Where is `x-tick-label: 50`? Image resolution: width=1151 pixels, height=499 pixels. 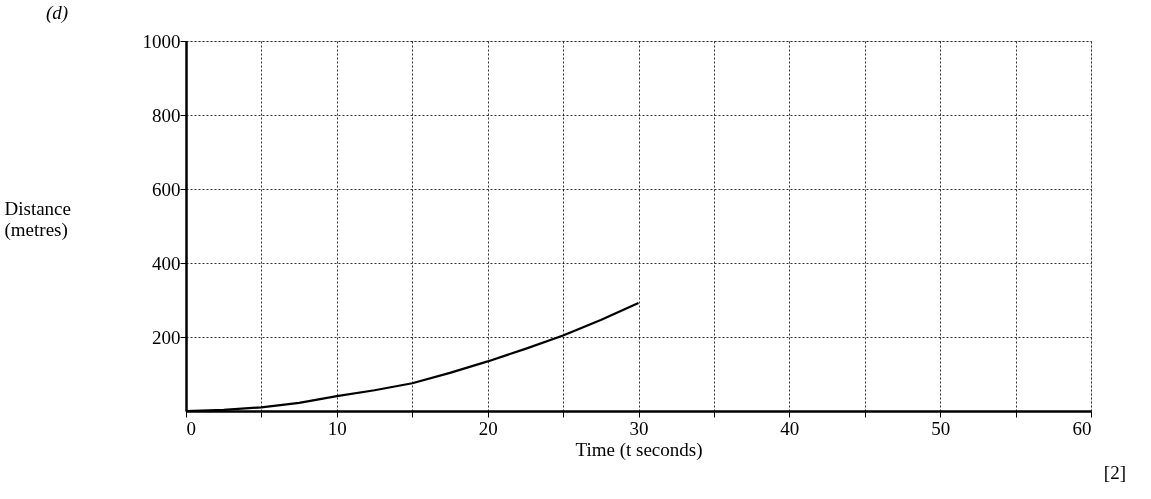
x-tick-label: 50 is located at coordinates (941, 428).